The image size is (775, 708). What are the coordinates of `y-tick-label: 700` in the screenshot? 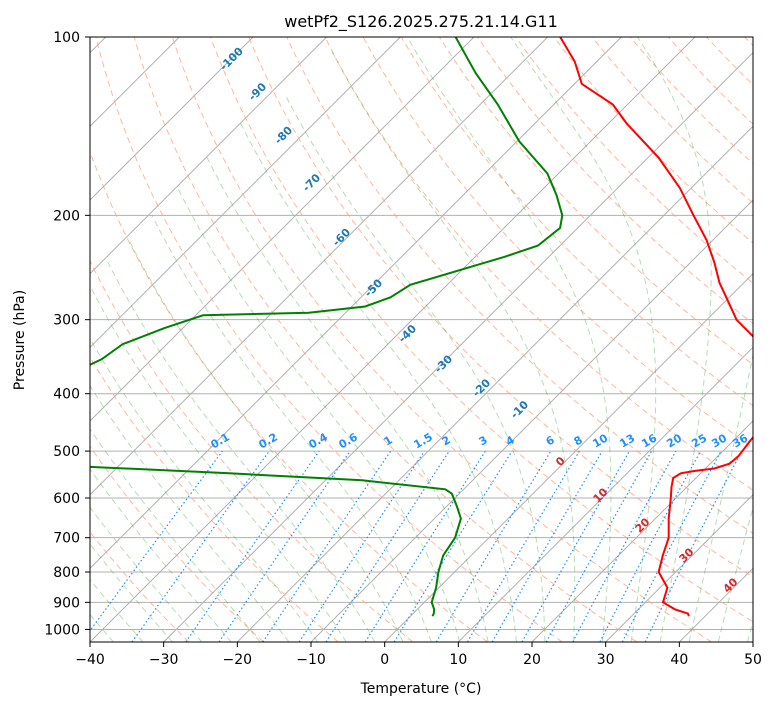 It's located at (66, 539).